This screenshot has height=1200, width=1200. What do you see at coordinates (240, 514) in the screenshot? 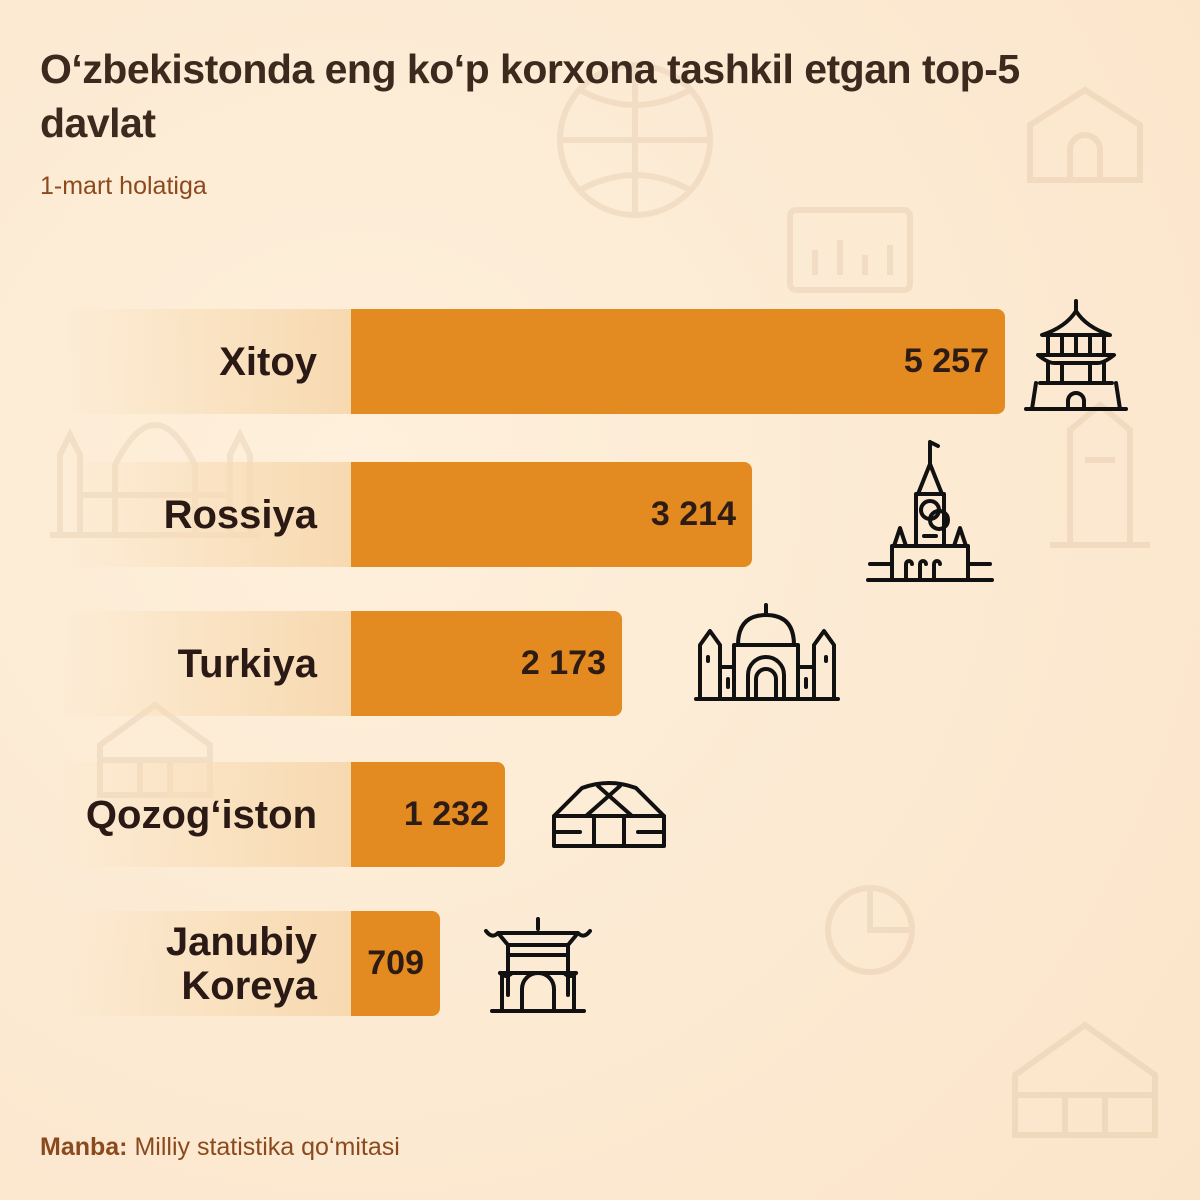
I see `country-label: Rossiya` at bounding box center [240, 514].